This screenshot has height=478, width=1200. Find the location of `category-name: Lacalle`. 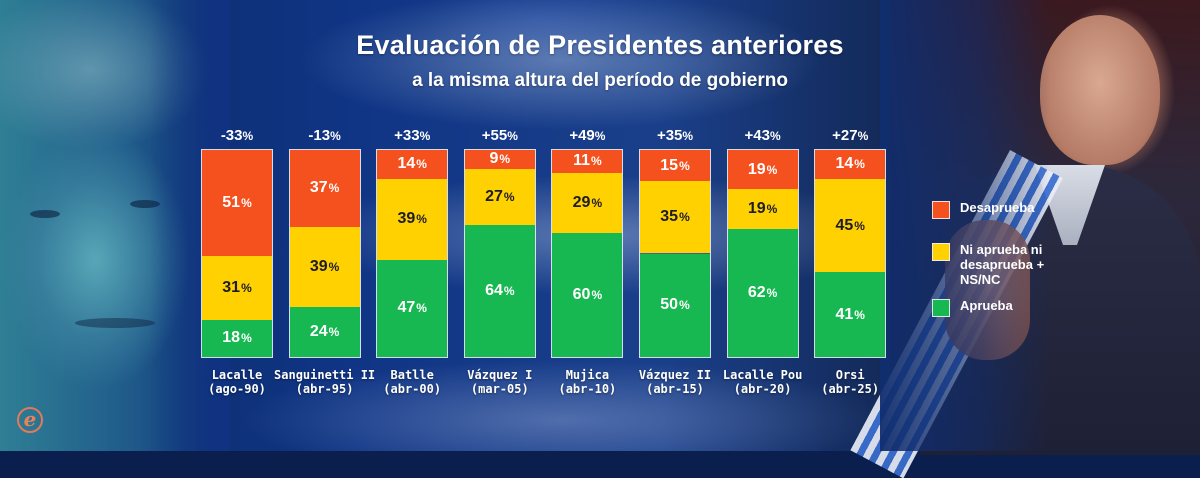

category-name: Lacalle is located at coordinates (237, 375).